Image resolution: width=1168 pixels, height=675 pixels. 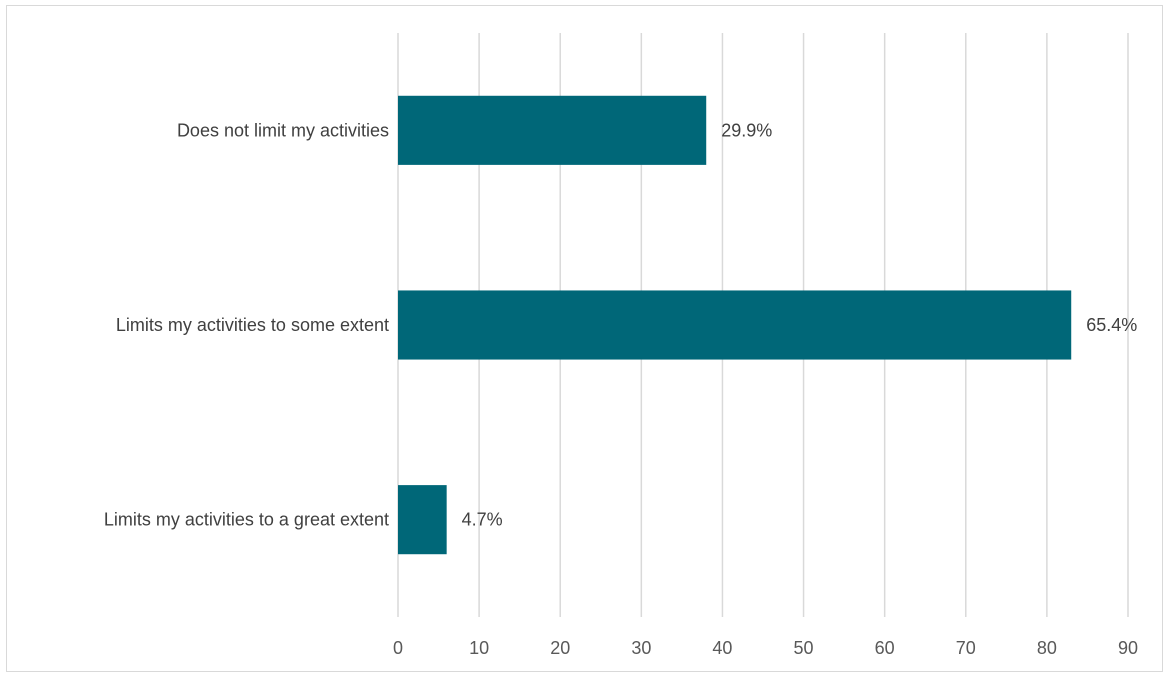 I want to click on x-tick-label: 10, so click(x=479, y=648).